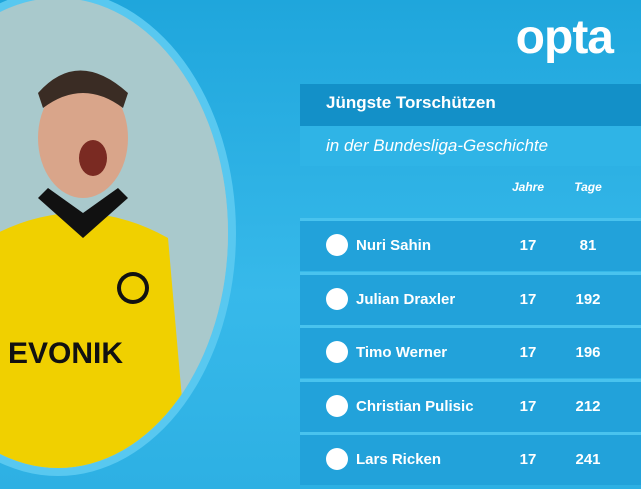 The height and width of the screenshot is (489, 641). What do you see at coordinates (588, 459) in the screenshot?
I see `days: 241` at bounding box center [588, 459].